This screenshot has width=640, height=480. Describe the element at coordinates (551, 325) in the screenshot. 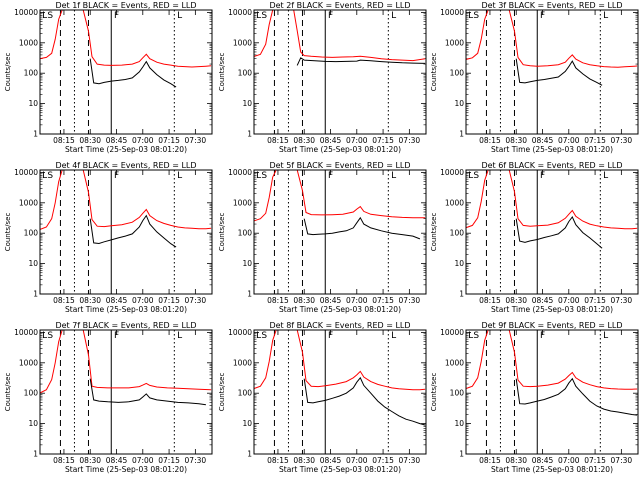

I see `panel-title: Det 9f BLACK = Events, RED = LLD` at that location.